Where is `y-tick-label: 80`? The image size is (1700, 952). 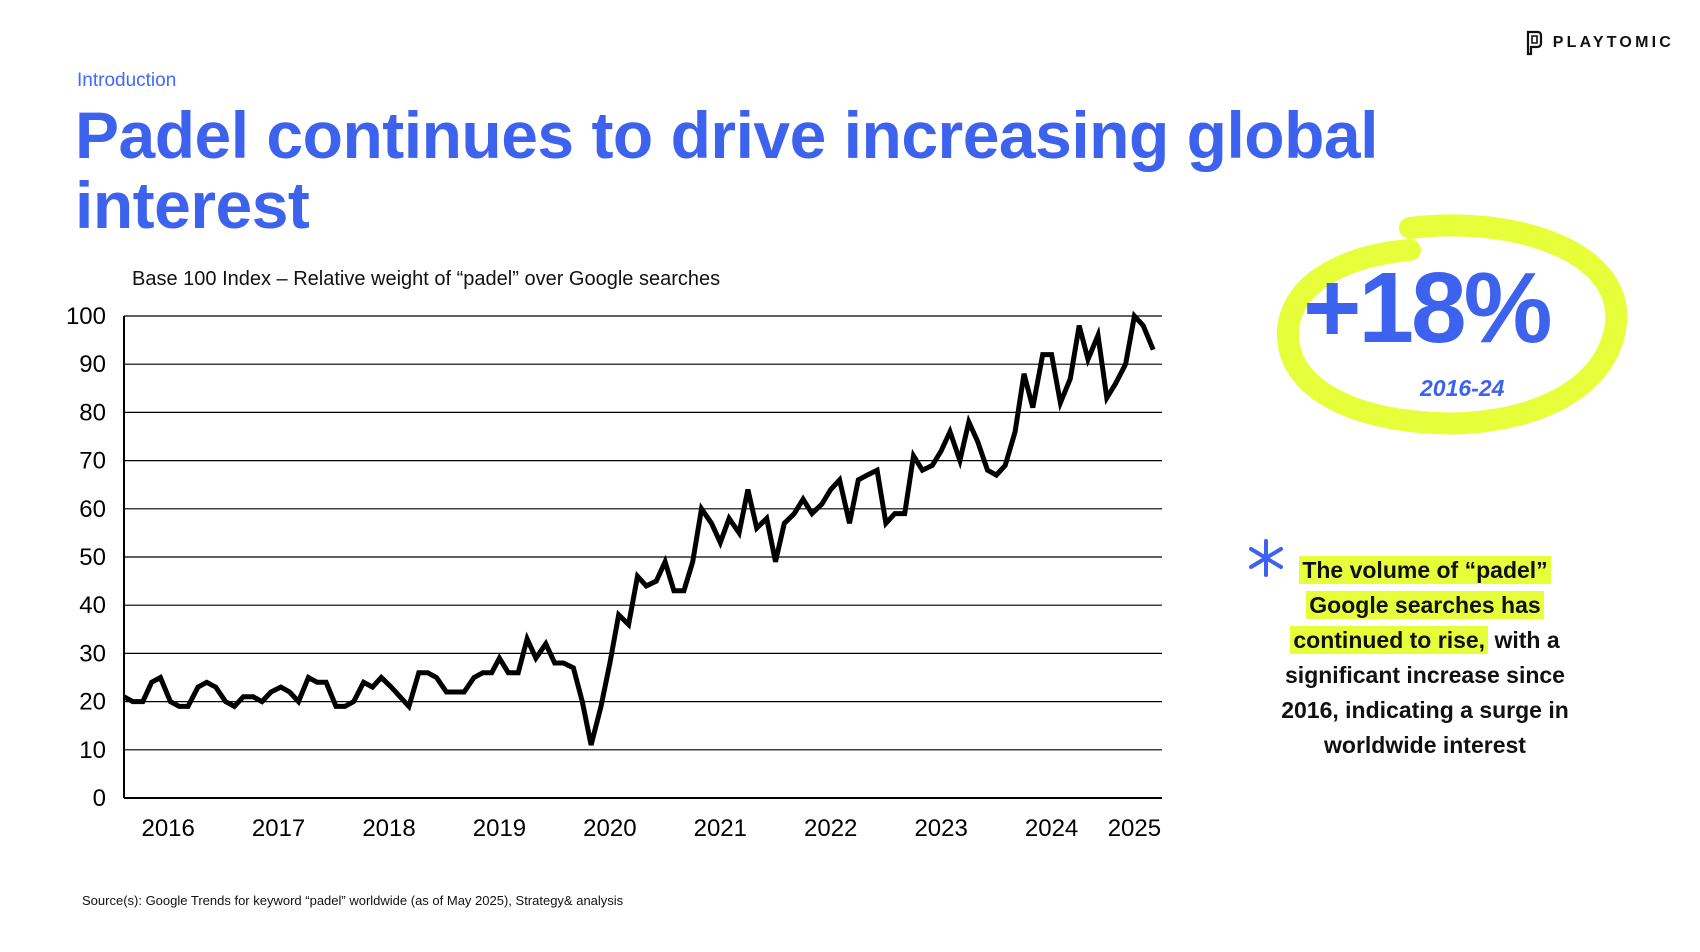 y-tick-label: 80 is located at coordinates (92, 412).